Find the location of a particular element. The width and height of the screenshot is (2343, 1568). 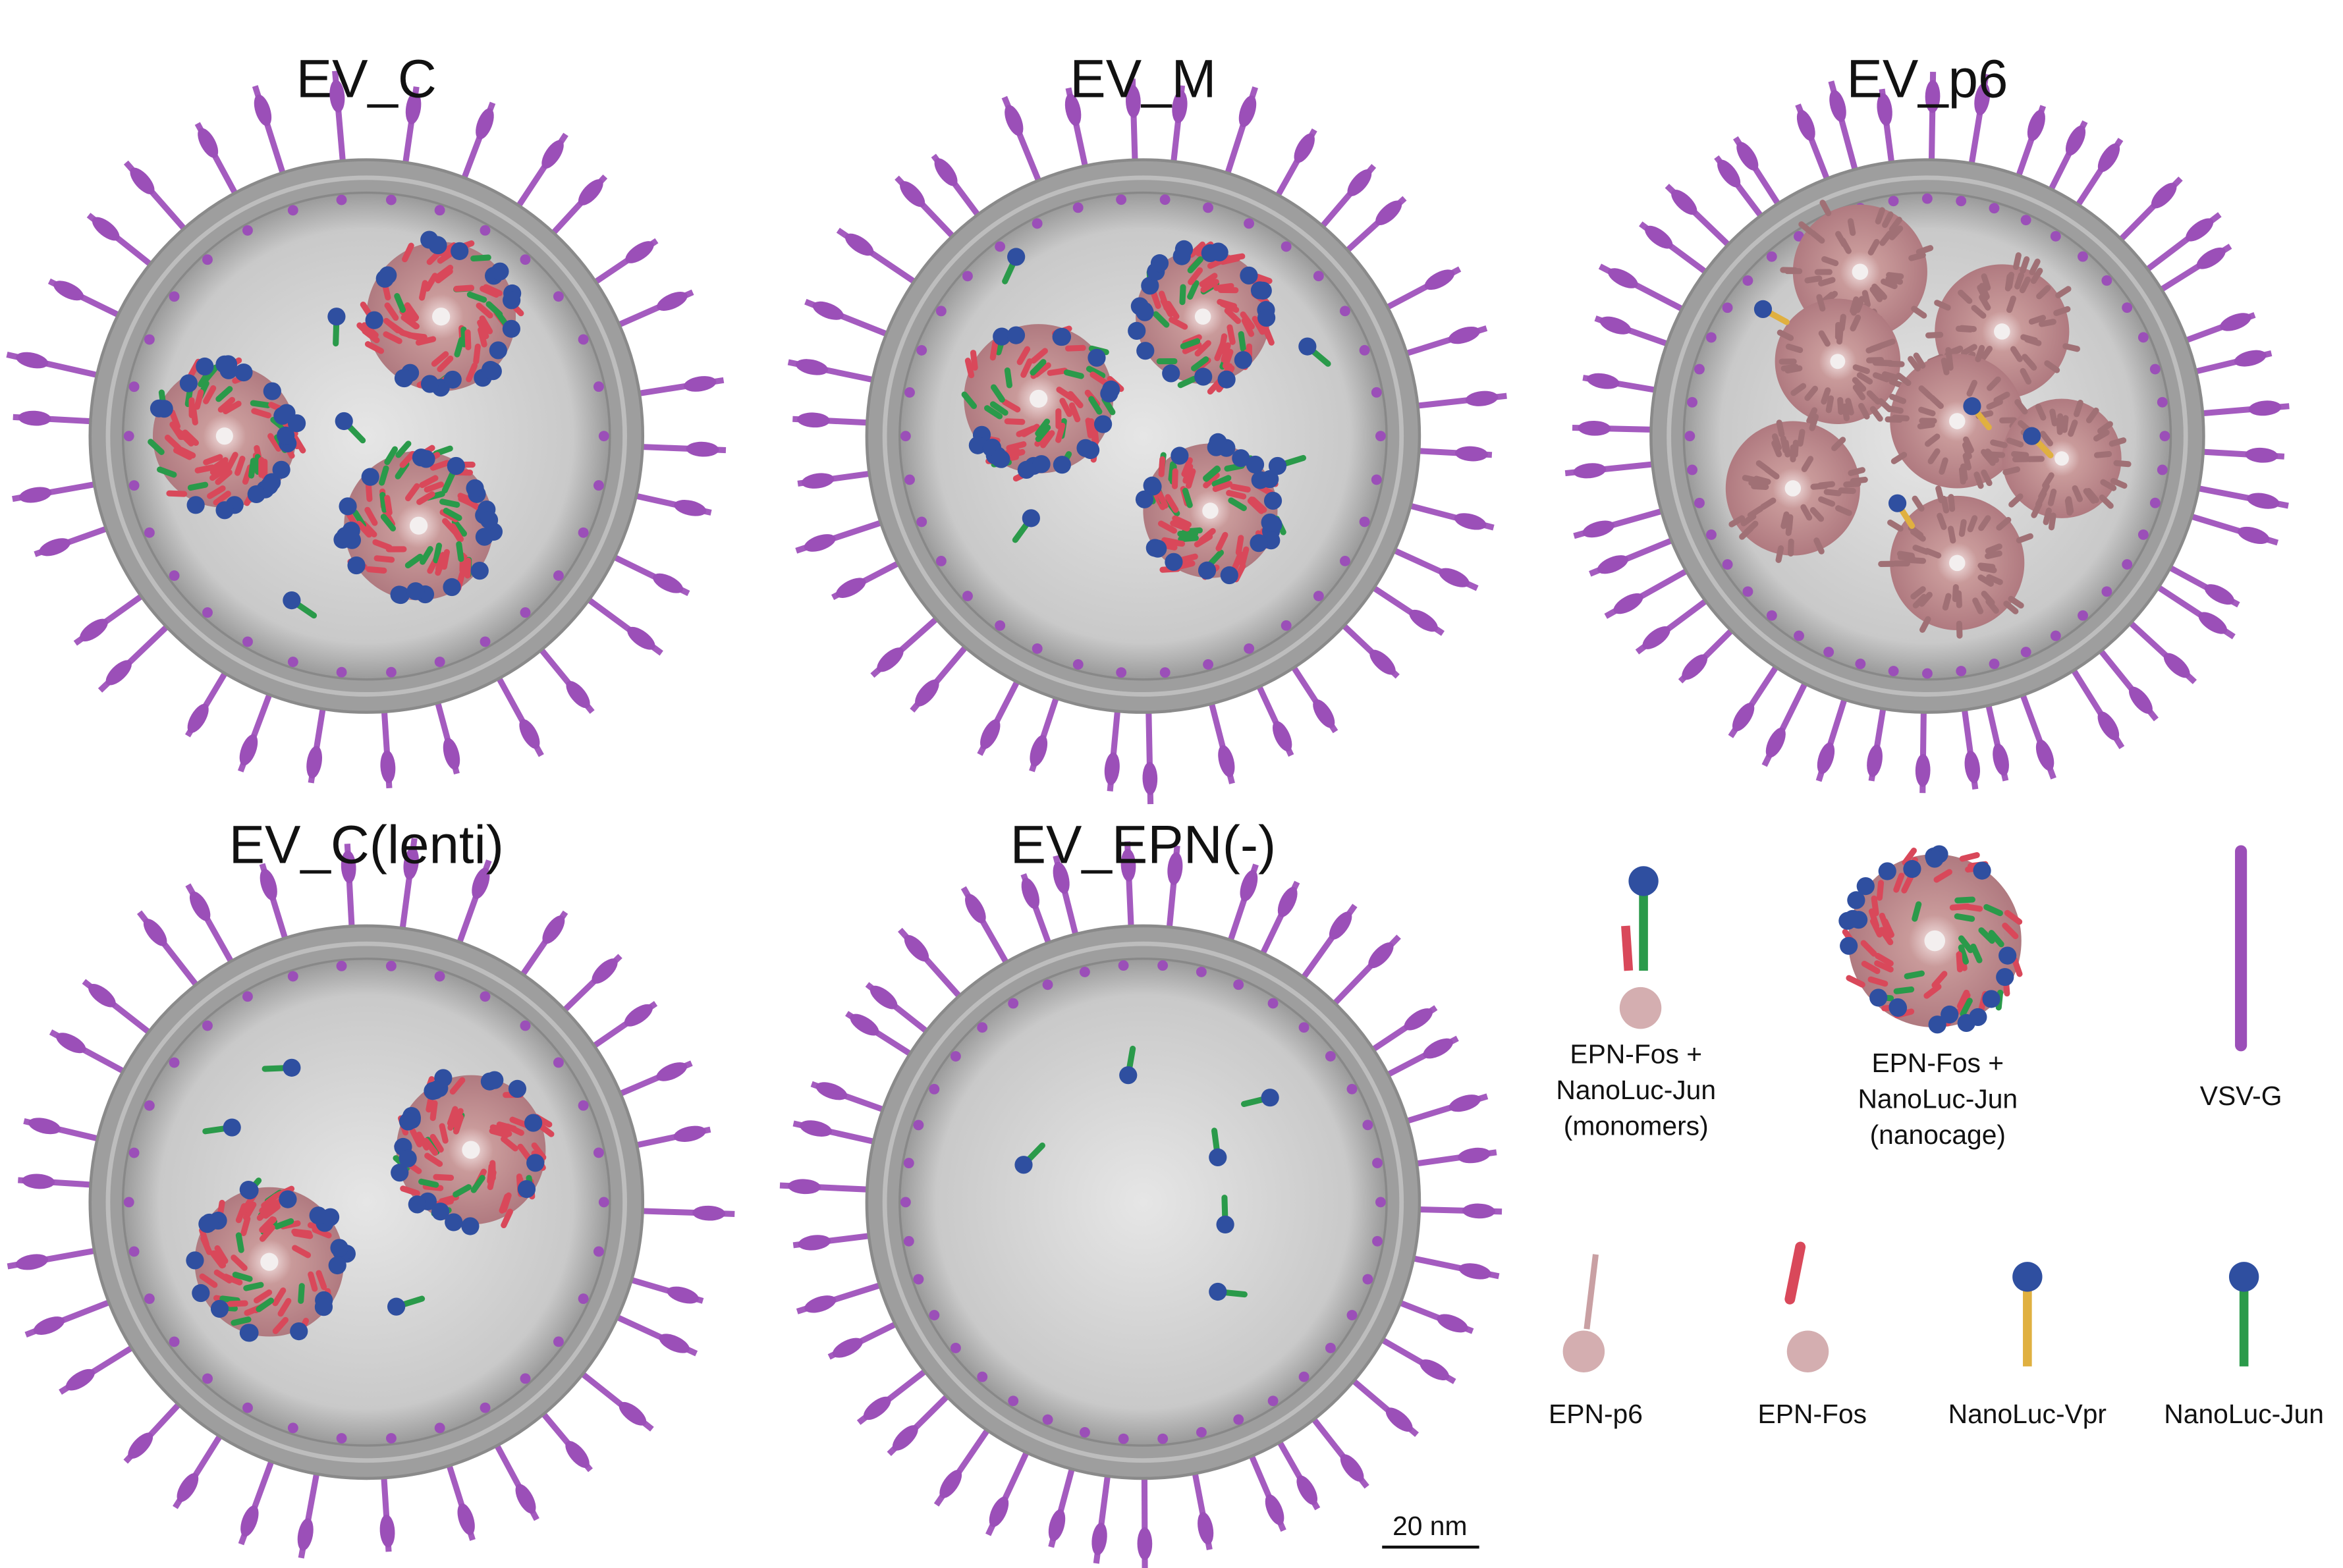

scale-bar-label: 20 nm is located at coordinates (1430, 1526).